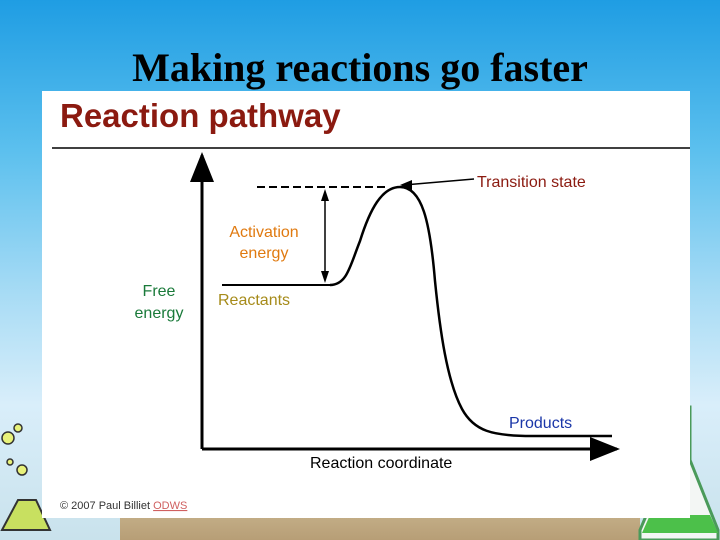 The height and width of the screenshot is (540, 720). What do you see at coordinates (540, 423) in the screenshot?
I see `products-label: Products` at bounding box center [540, 423].